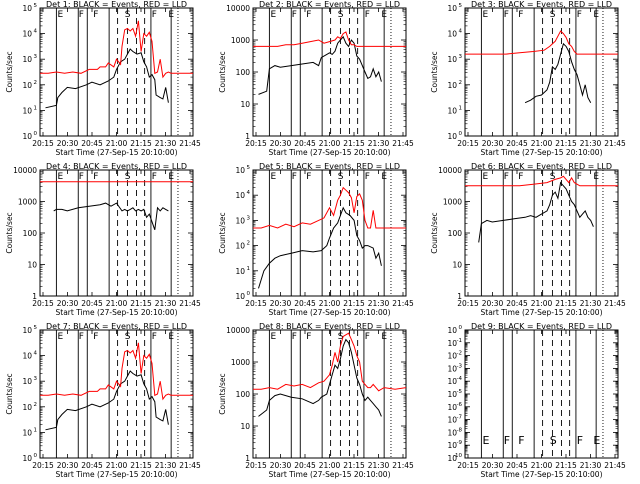 This screenshot has height=484, width=640. Describe the element at coordinates (541, 4) in the screenshot. I see `chart-title: Det 3: BLACK = Events, RED = LLD` at that location.